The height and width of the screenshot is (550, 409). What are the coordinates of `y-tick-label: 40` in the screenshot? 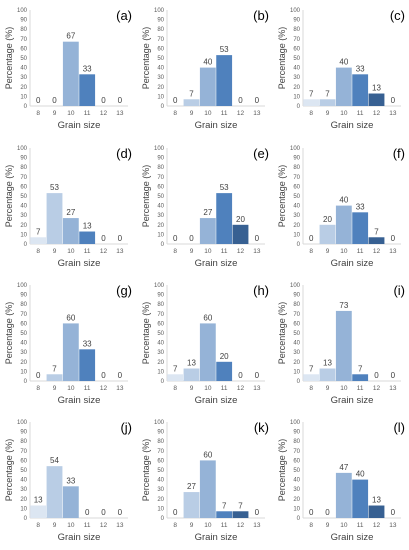 It's located at (23, 481).